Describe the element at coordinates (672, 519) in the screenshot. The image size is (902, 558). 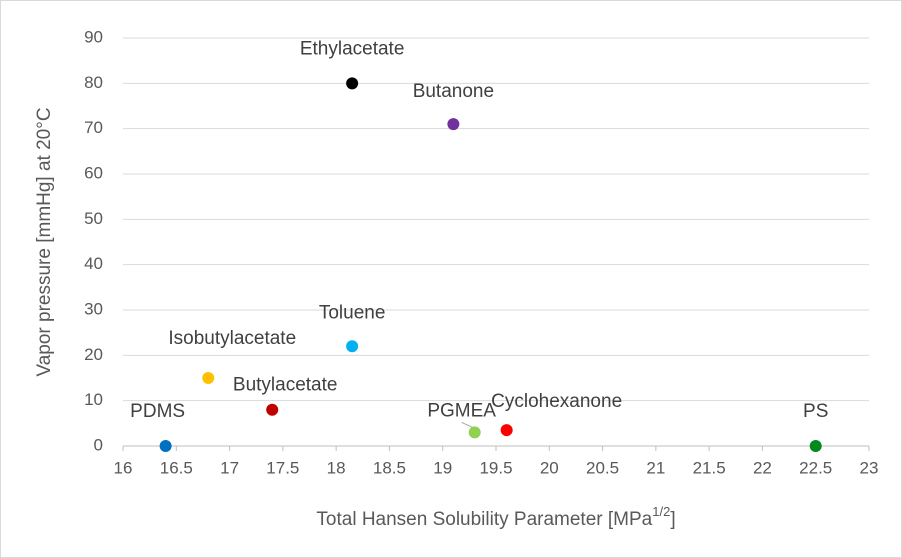
I see `x-axis-title-end: ]` at that location.